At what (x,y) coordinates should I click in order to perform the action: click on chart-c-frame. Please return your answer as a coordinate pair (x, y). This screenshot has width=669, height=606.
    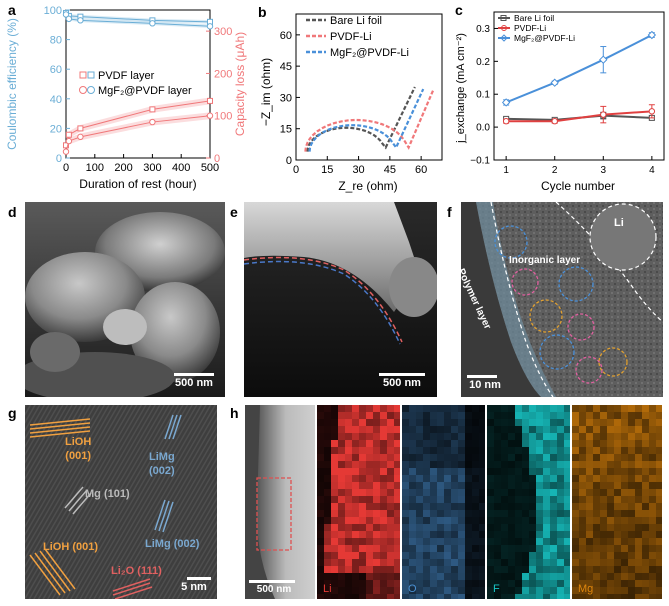
    Looking at the image, I should click on (579, 86).